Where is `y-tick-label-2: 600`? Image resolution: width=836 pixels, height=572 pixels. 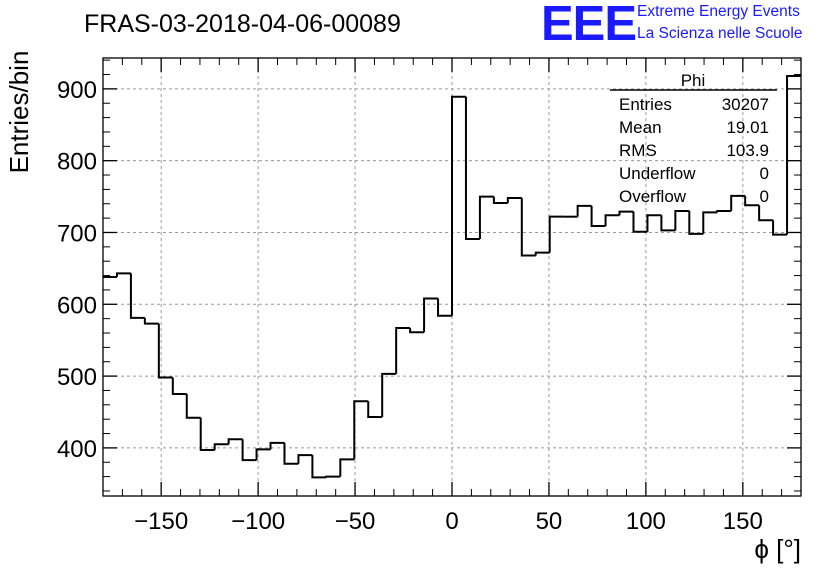
y-tick-label-2: 600 is located at coordinates (77, 305).